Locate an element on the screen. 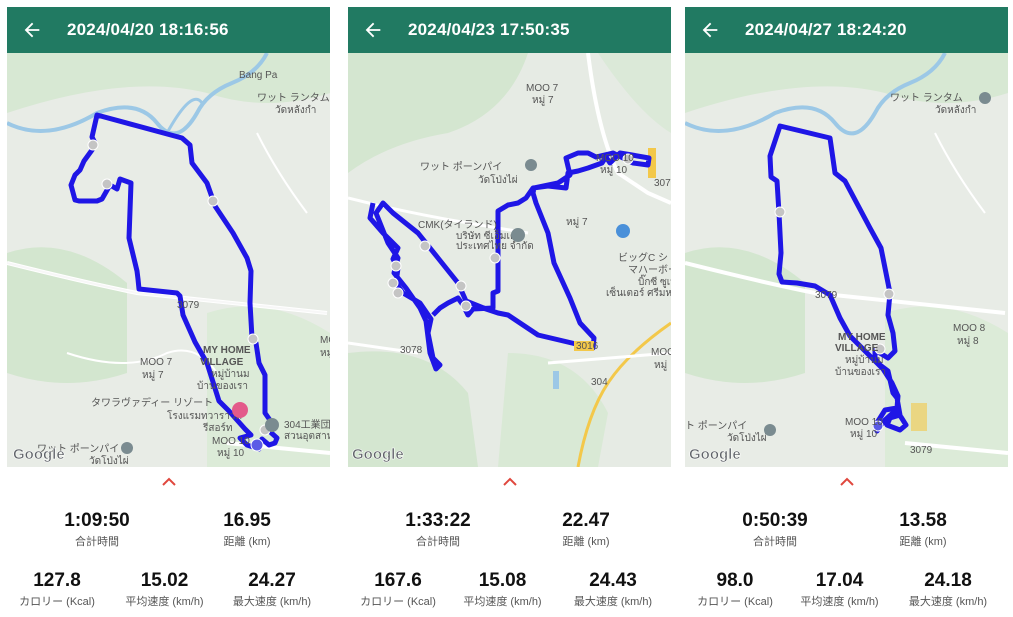 The height and width of the screenshot is (617, 1013). stat-value: 24.27 is located at coordinates (272, 580).